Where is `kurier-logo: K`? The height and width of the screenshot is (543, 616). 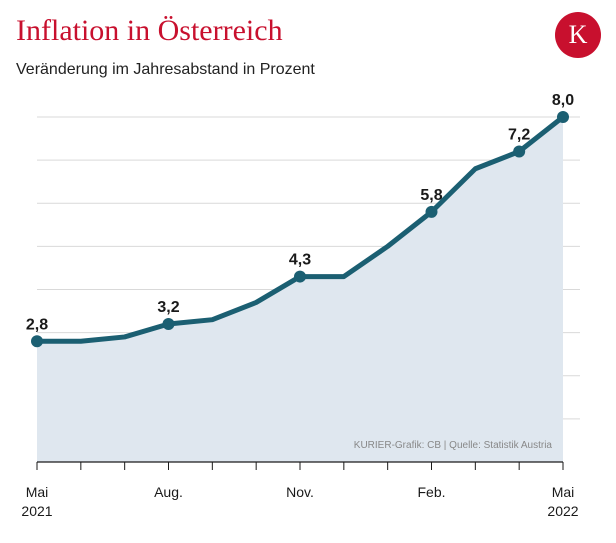 kurier-logo: K is located at coordinates (578, 35).